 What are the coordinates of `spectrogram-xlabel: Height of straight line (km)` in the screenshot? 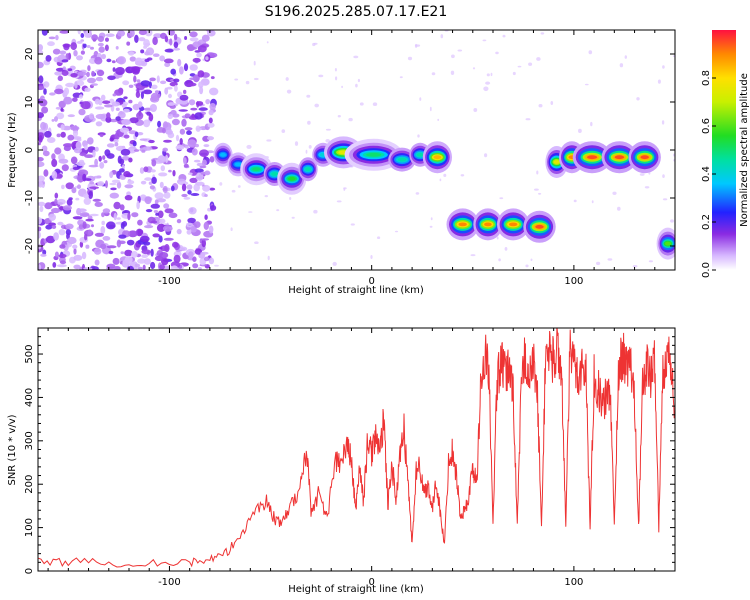 It's located at (356, 290).